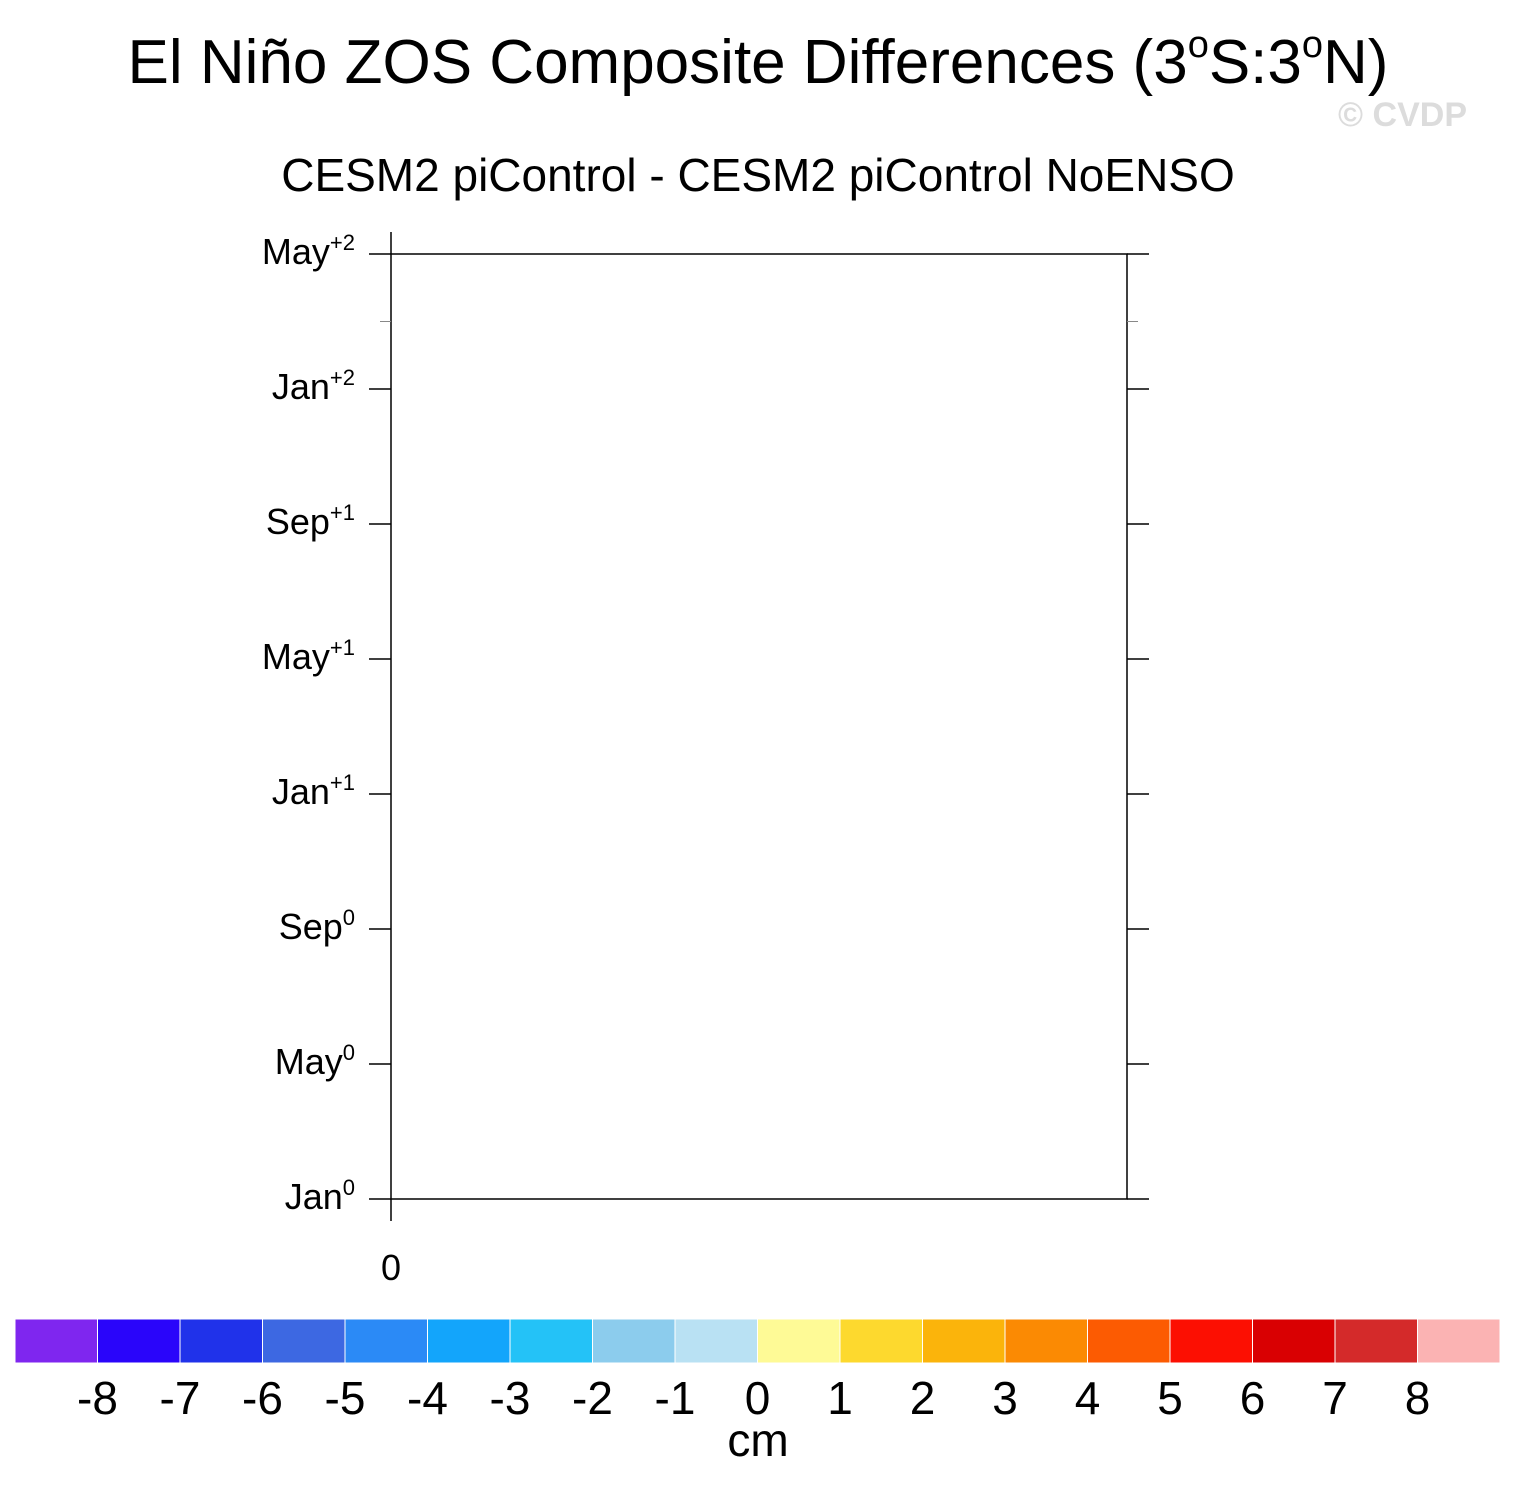 Image resolution: width=1516 pixels, height=1488 pixels. I want to click on y-axis-labels: Jan0 May0 Sep0 Jan+1 May+1 Sep+1 Jan+2 May+2, so click(308, 723).